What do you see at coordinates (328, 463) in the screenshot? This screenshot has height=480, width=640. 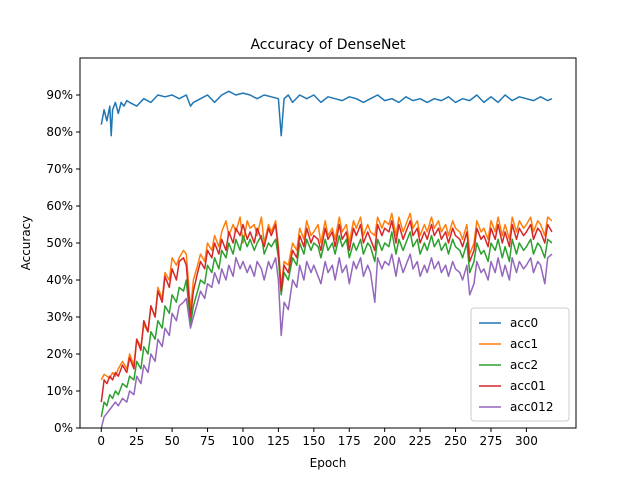 I see `x-axis-title: Epoch` at bounding box center [328, 463].